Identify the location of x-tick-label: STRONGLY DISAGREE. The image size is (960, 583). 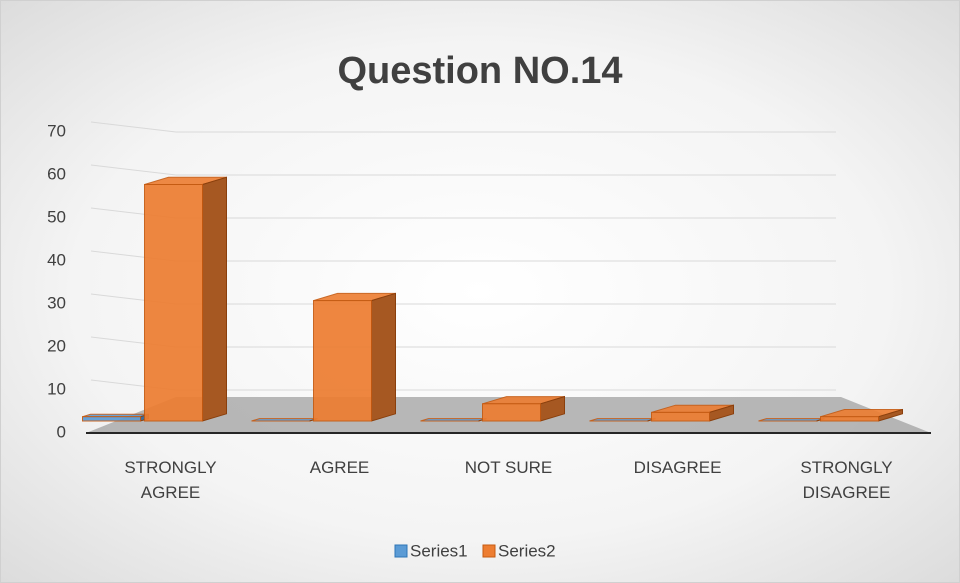
(846, 480).